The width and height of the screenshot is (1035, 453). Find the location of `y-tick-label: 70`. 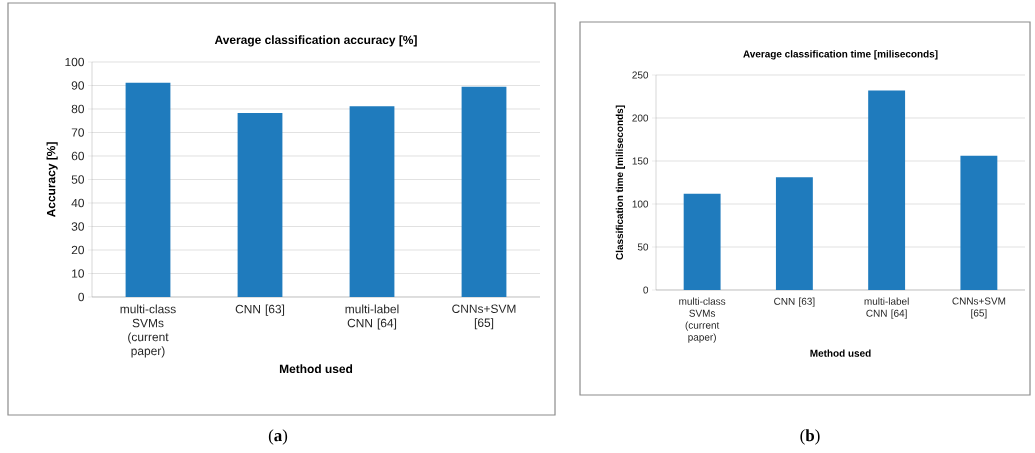

y-tick-label: 70 is located at coordinates (78, 132).